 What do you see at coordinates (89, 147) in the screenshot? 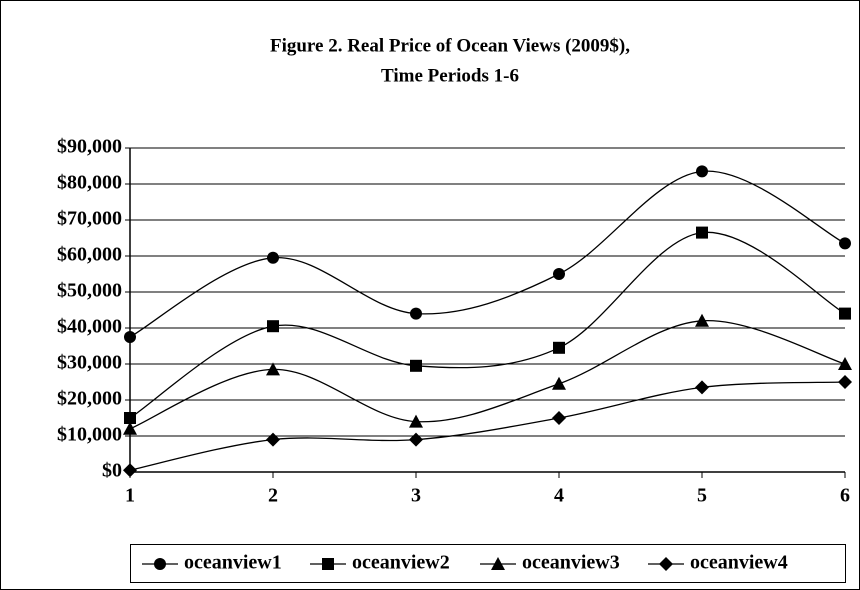
I see `y-tick-label: $90,000` at bounding box center [89, 147].